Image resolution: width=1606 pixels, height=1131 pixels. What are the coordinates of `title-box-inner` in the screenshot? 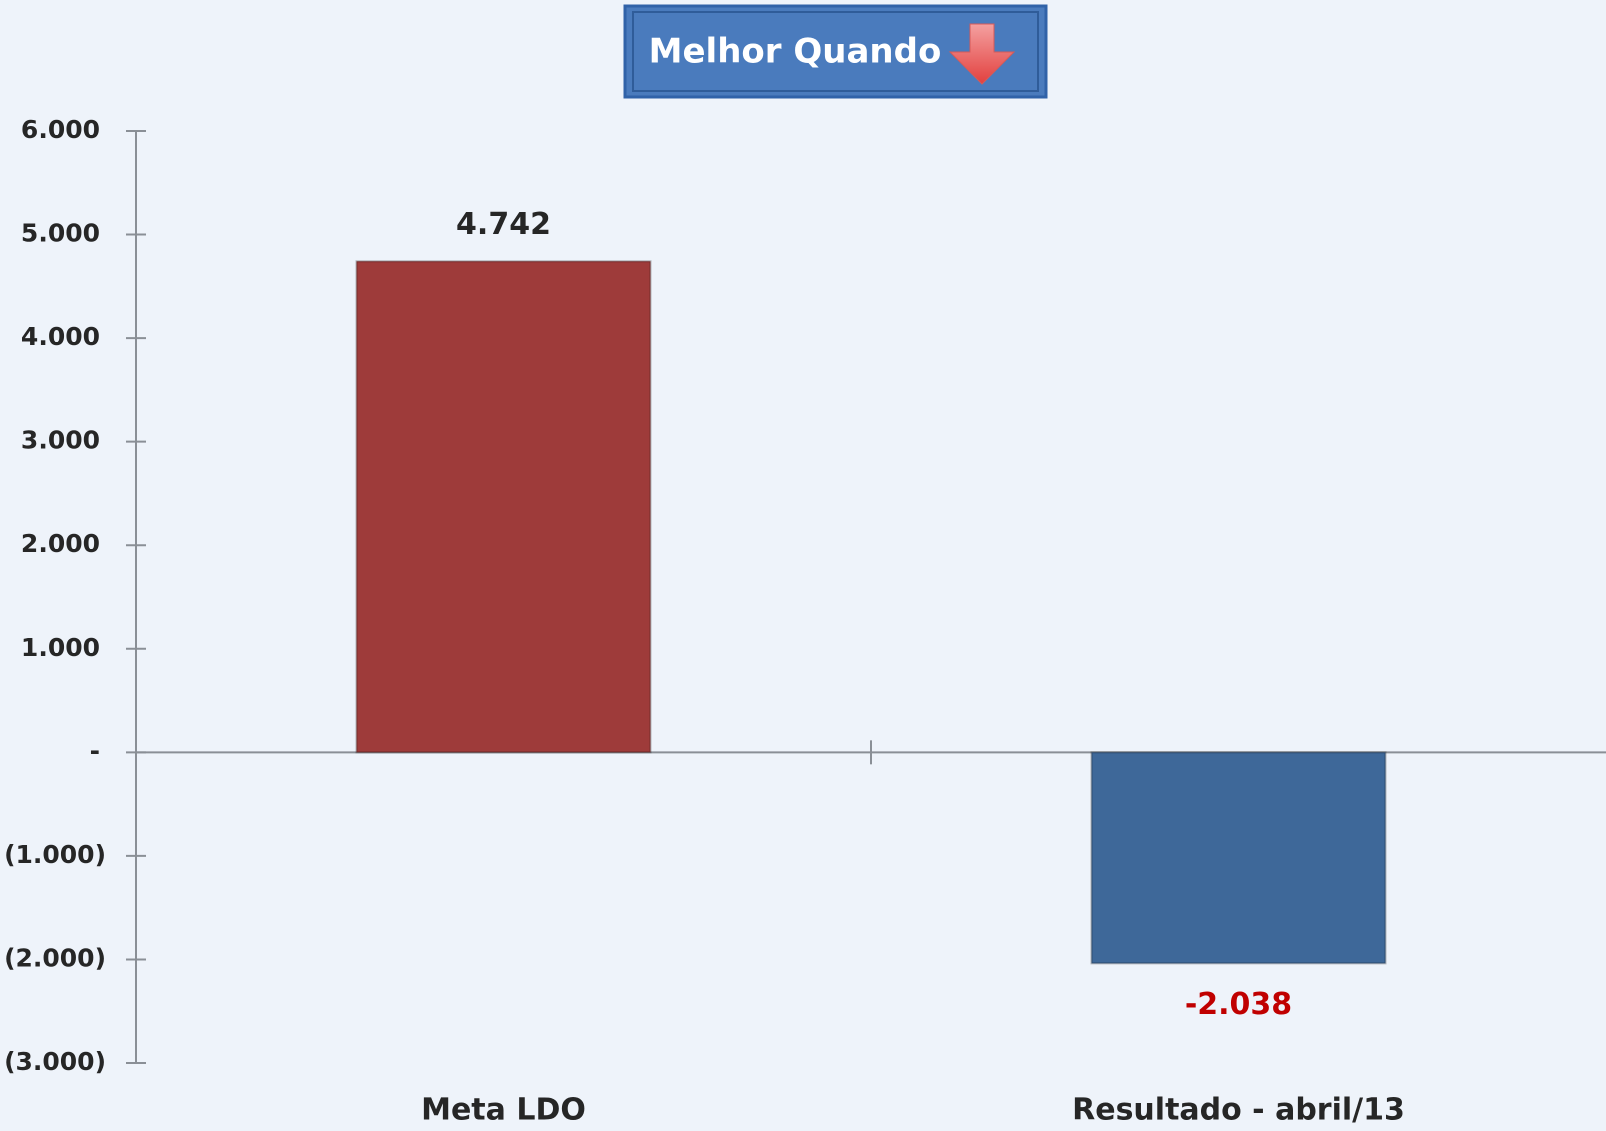 It's located at (835, 51).